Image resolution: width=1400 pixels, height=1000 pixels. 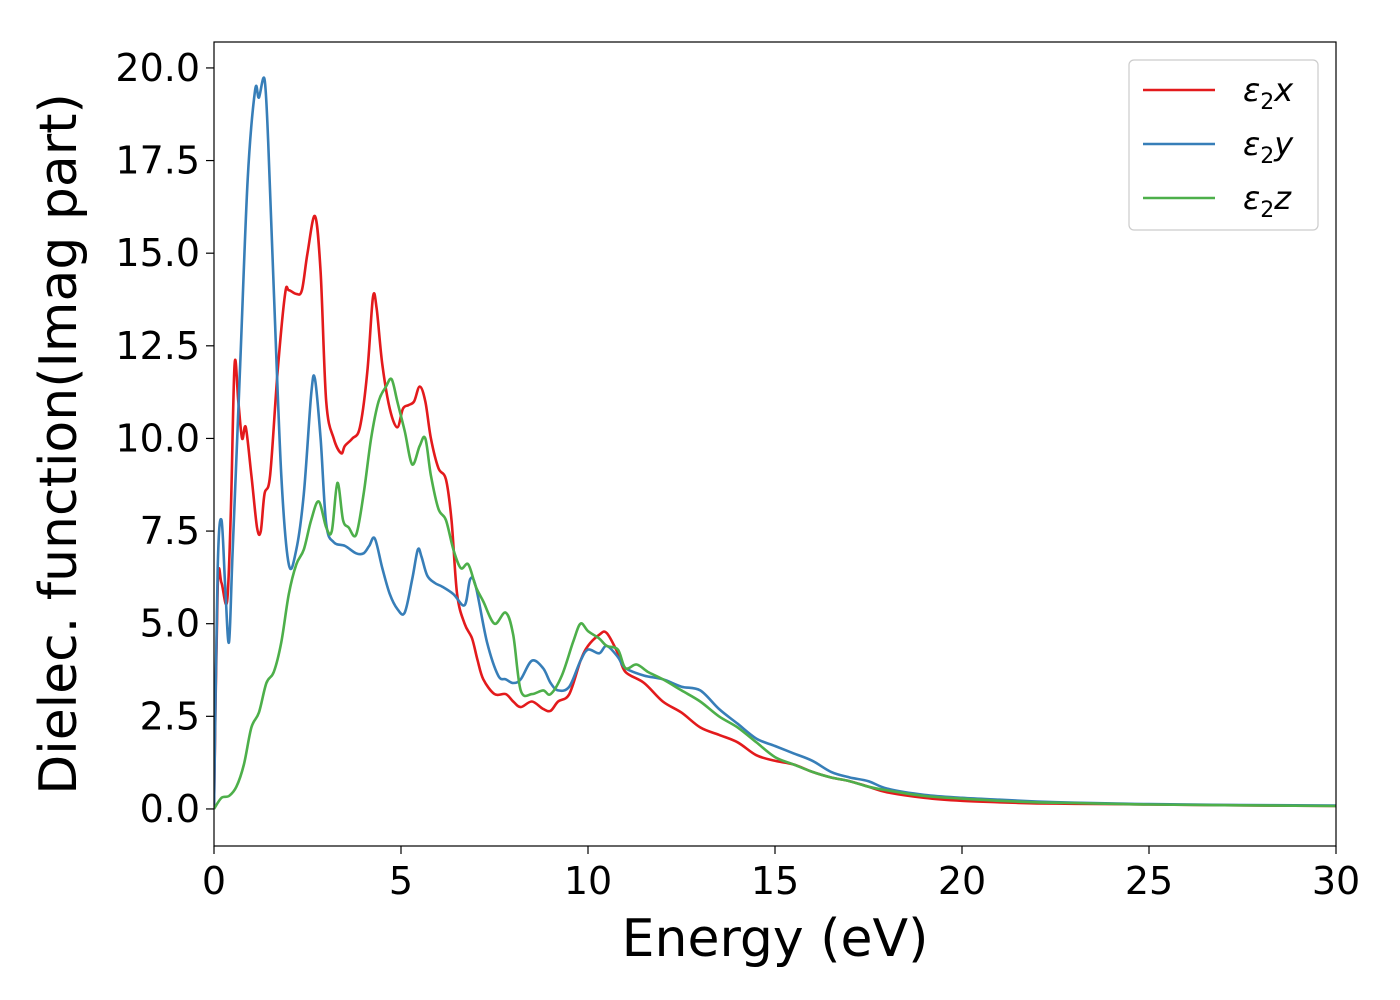 I want to click on y-tick-label: 17.5, so click(x=157, y=161).